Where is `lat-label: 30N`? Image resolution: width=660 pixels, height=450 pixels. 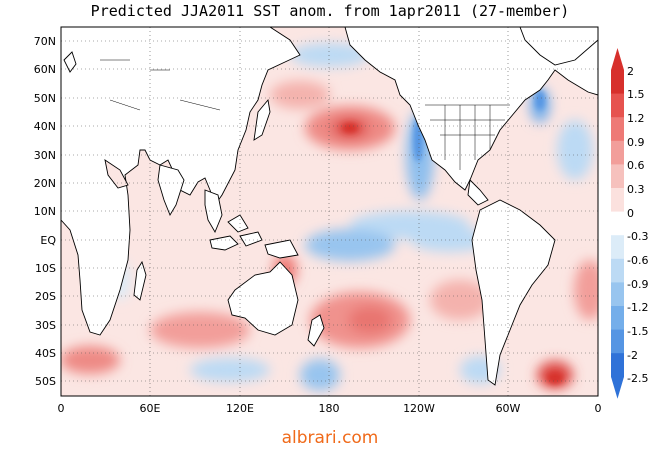
lat-label: 30N is located at coordinates (45, 155).